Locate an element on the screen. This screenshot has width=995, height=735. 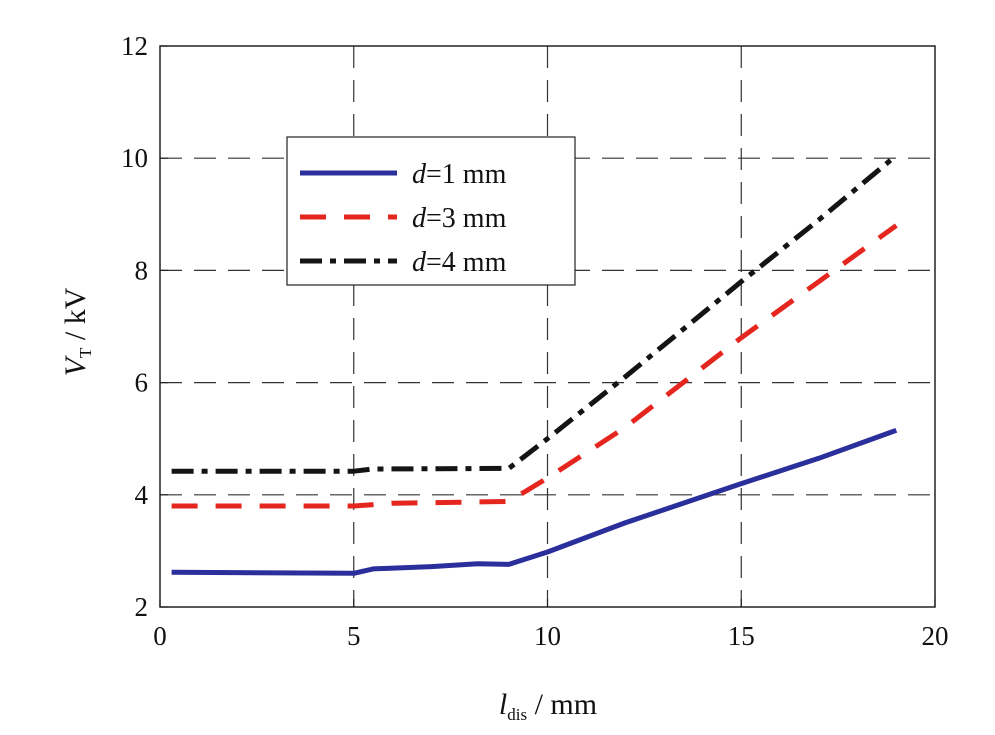
x-axis-label: ldis / mm is located at coordinates (548, 706).